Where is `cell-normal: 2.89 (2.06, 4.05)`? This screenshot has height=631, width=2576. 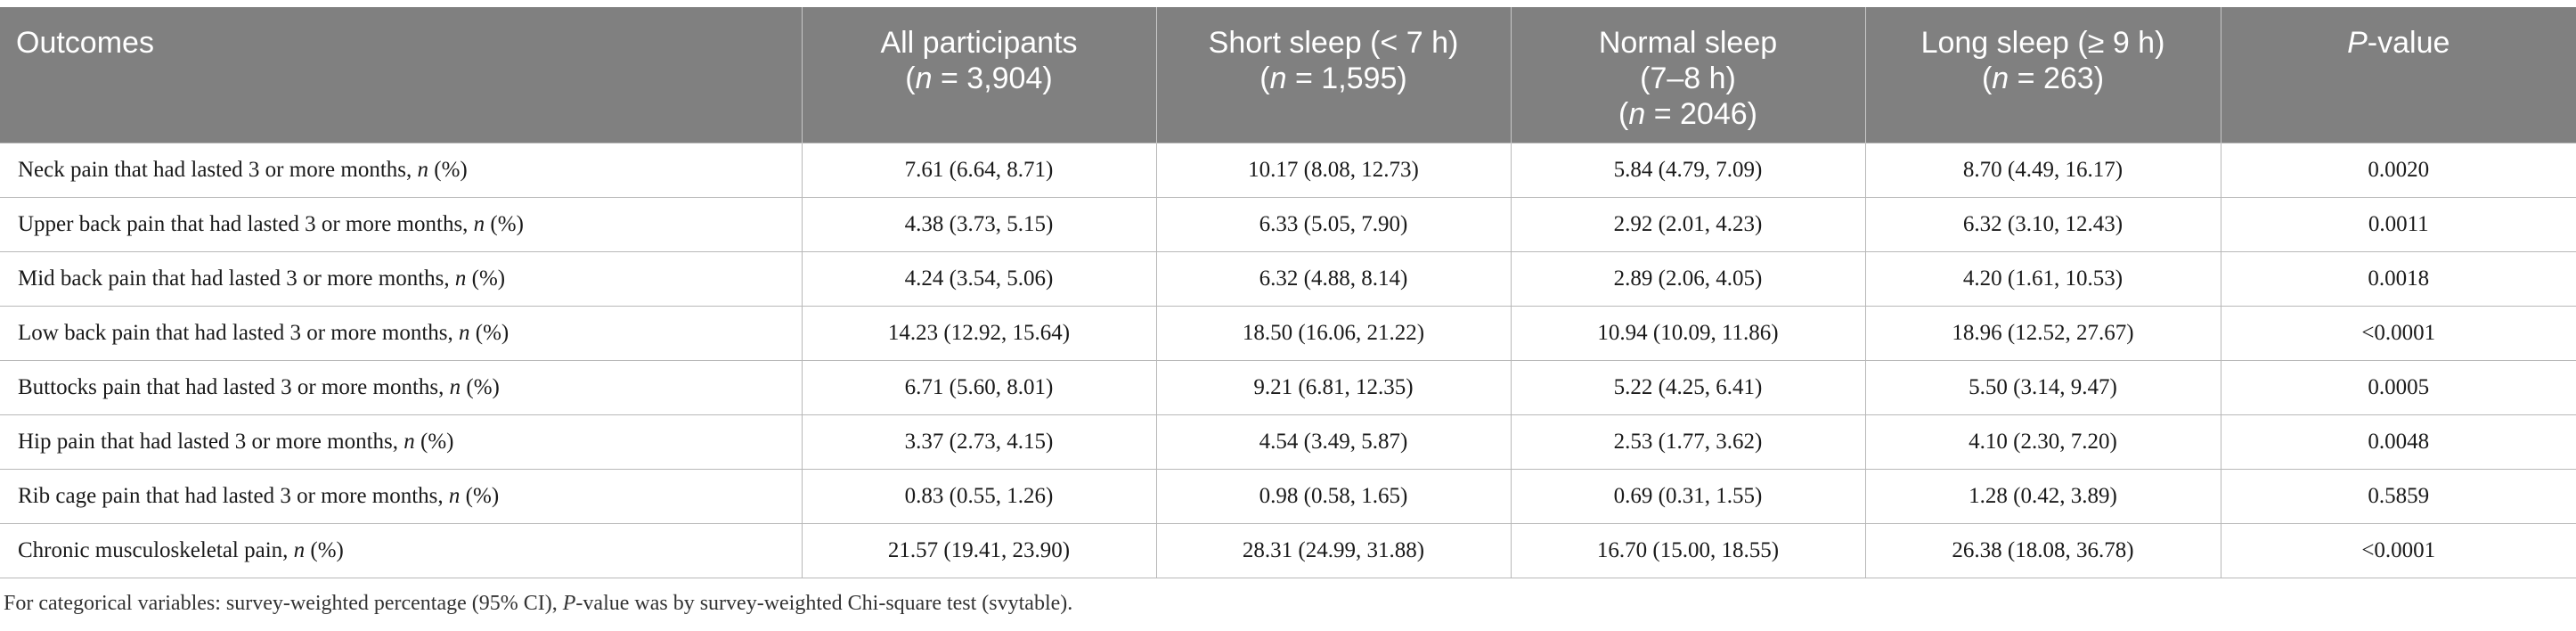
cell-normal: 2.89 (2.06, 4.05) is located at coordinates (1688, 278).